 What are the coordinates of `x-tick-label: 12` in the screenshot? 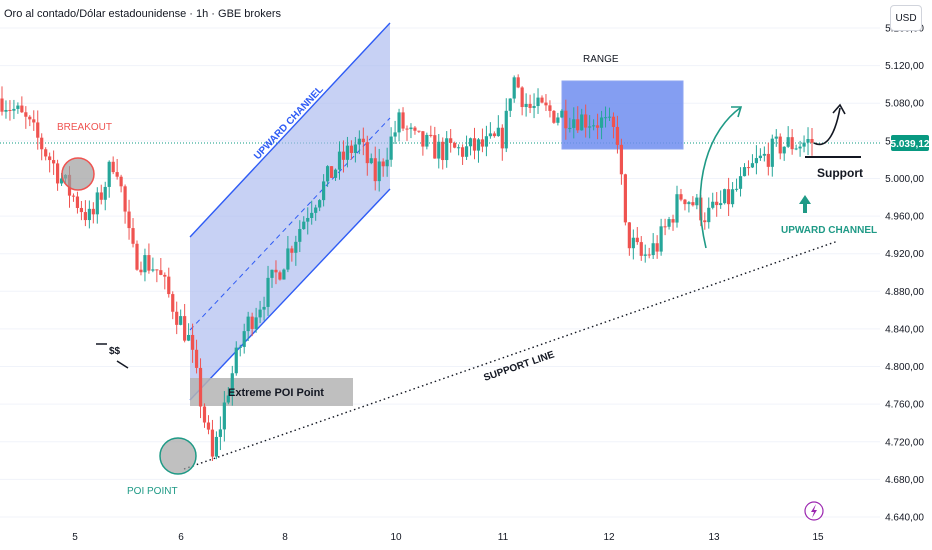 It's located at (609, 537).